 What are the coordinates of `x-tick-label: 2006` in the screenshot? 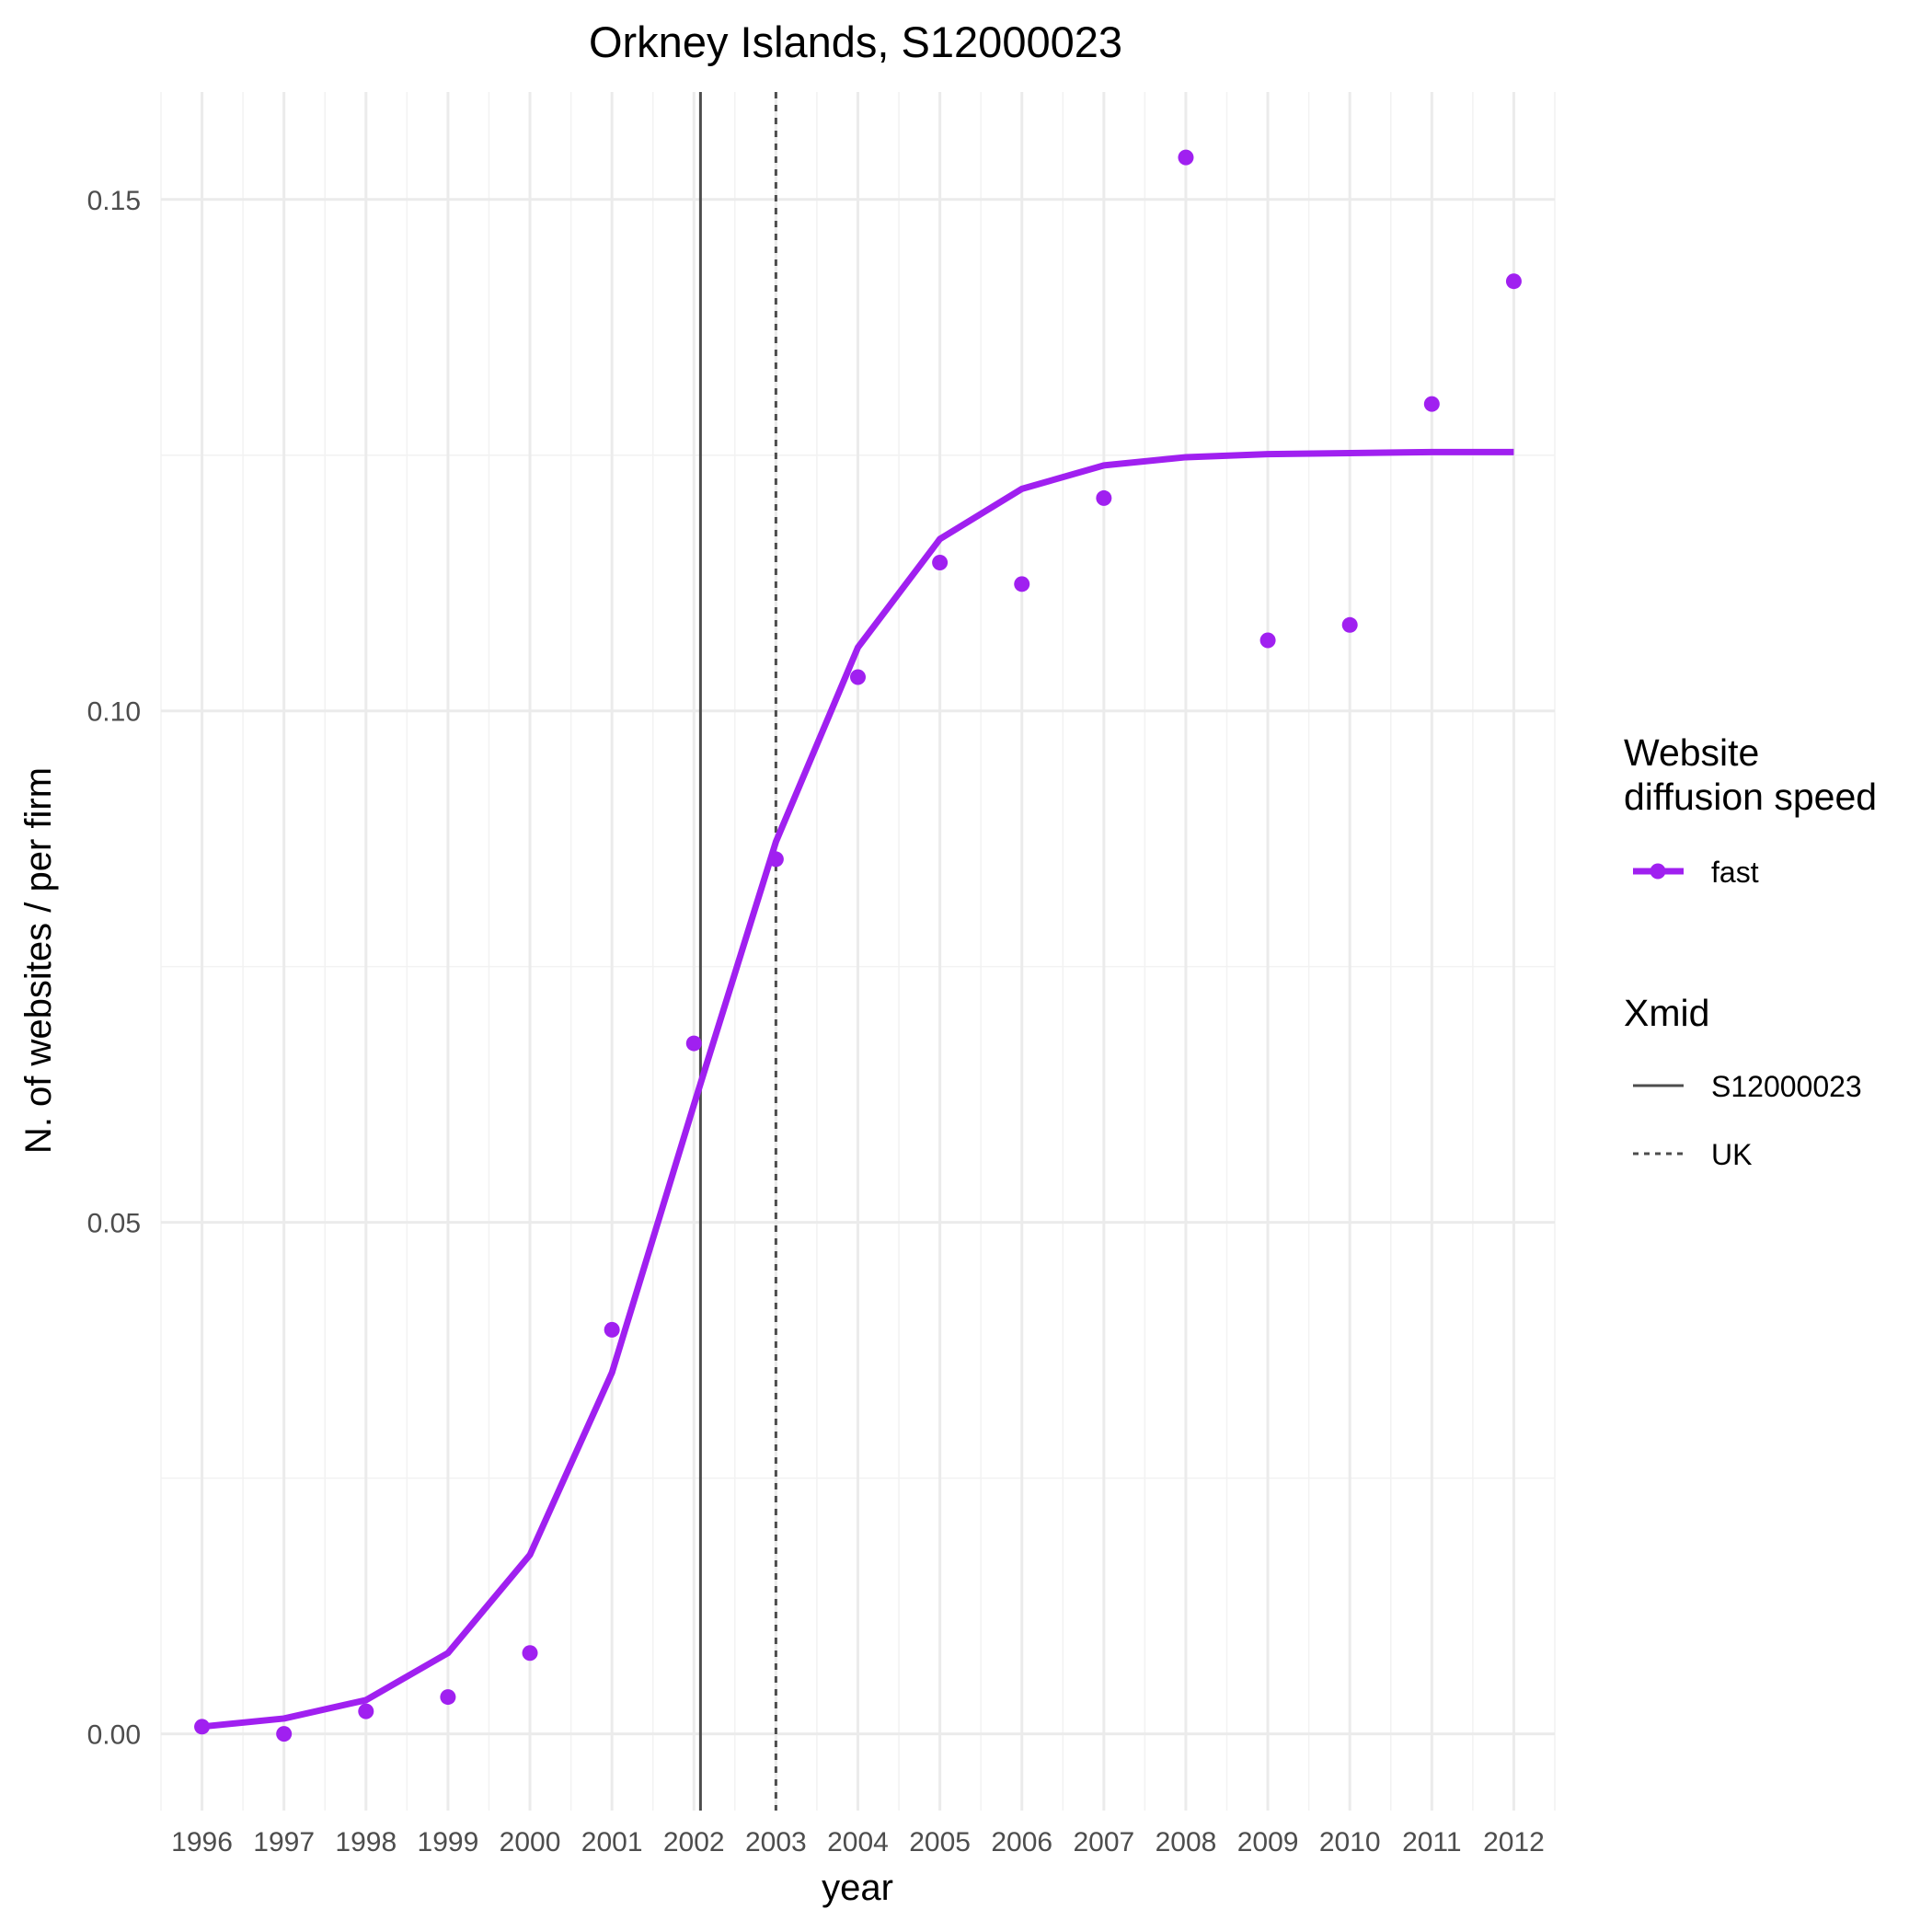 It's located at (1021, 1842).